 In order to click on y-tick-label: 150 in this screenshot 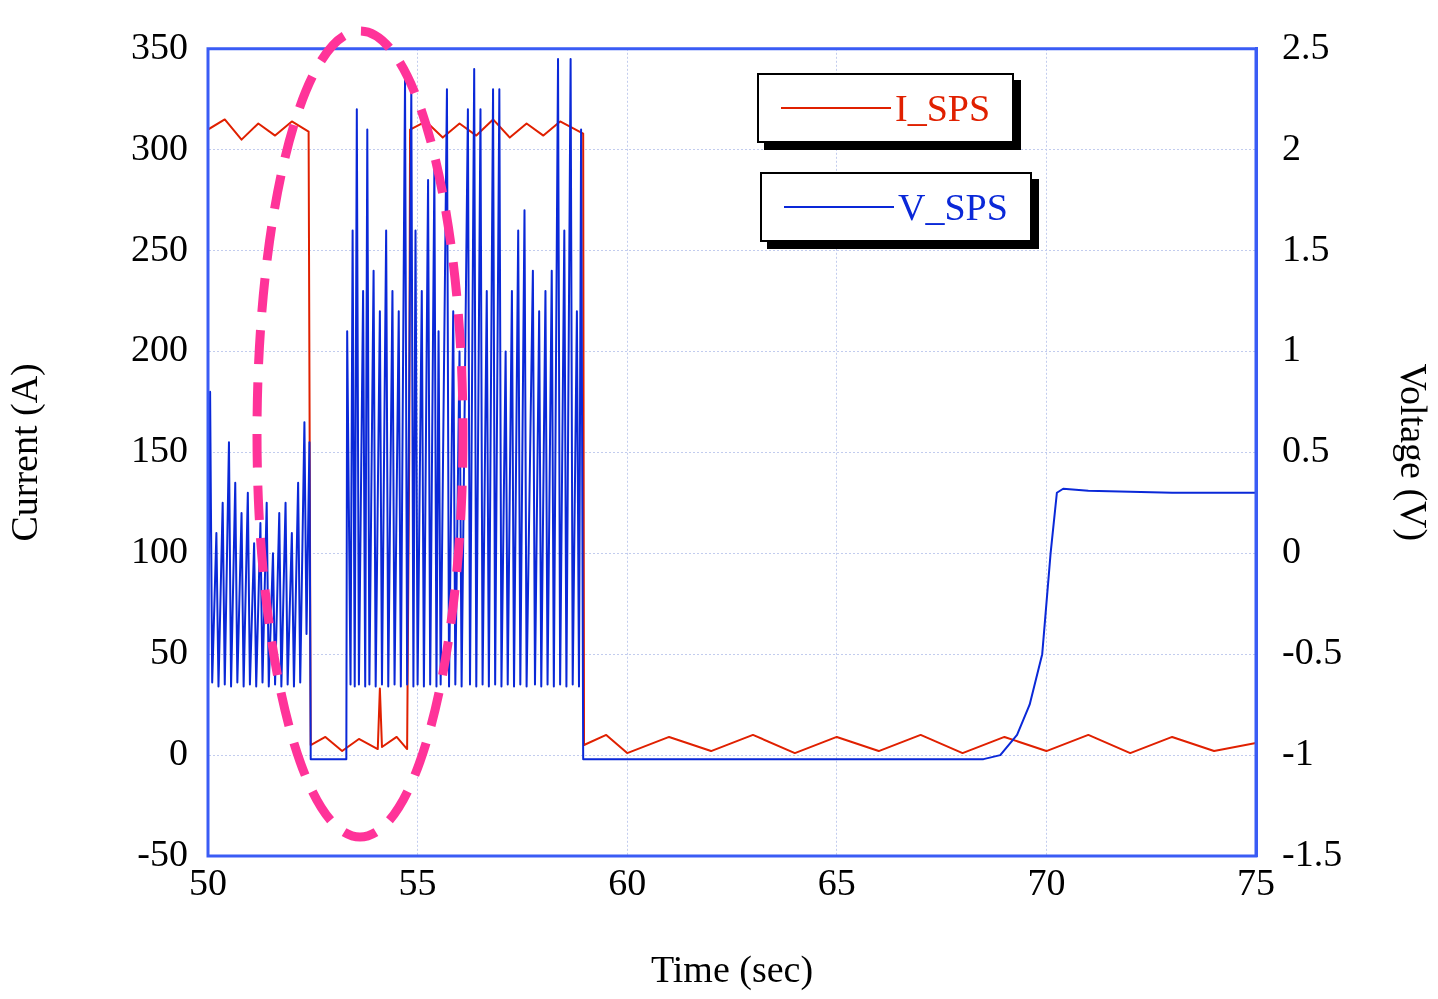, I will do `click(159, 449)`.